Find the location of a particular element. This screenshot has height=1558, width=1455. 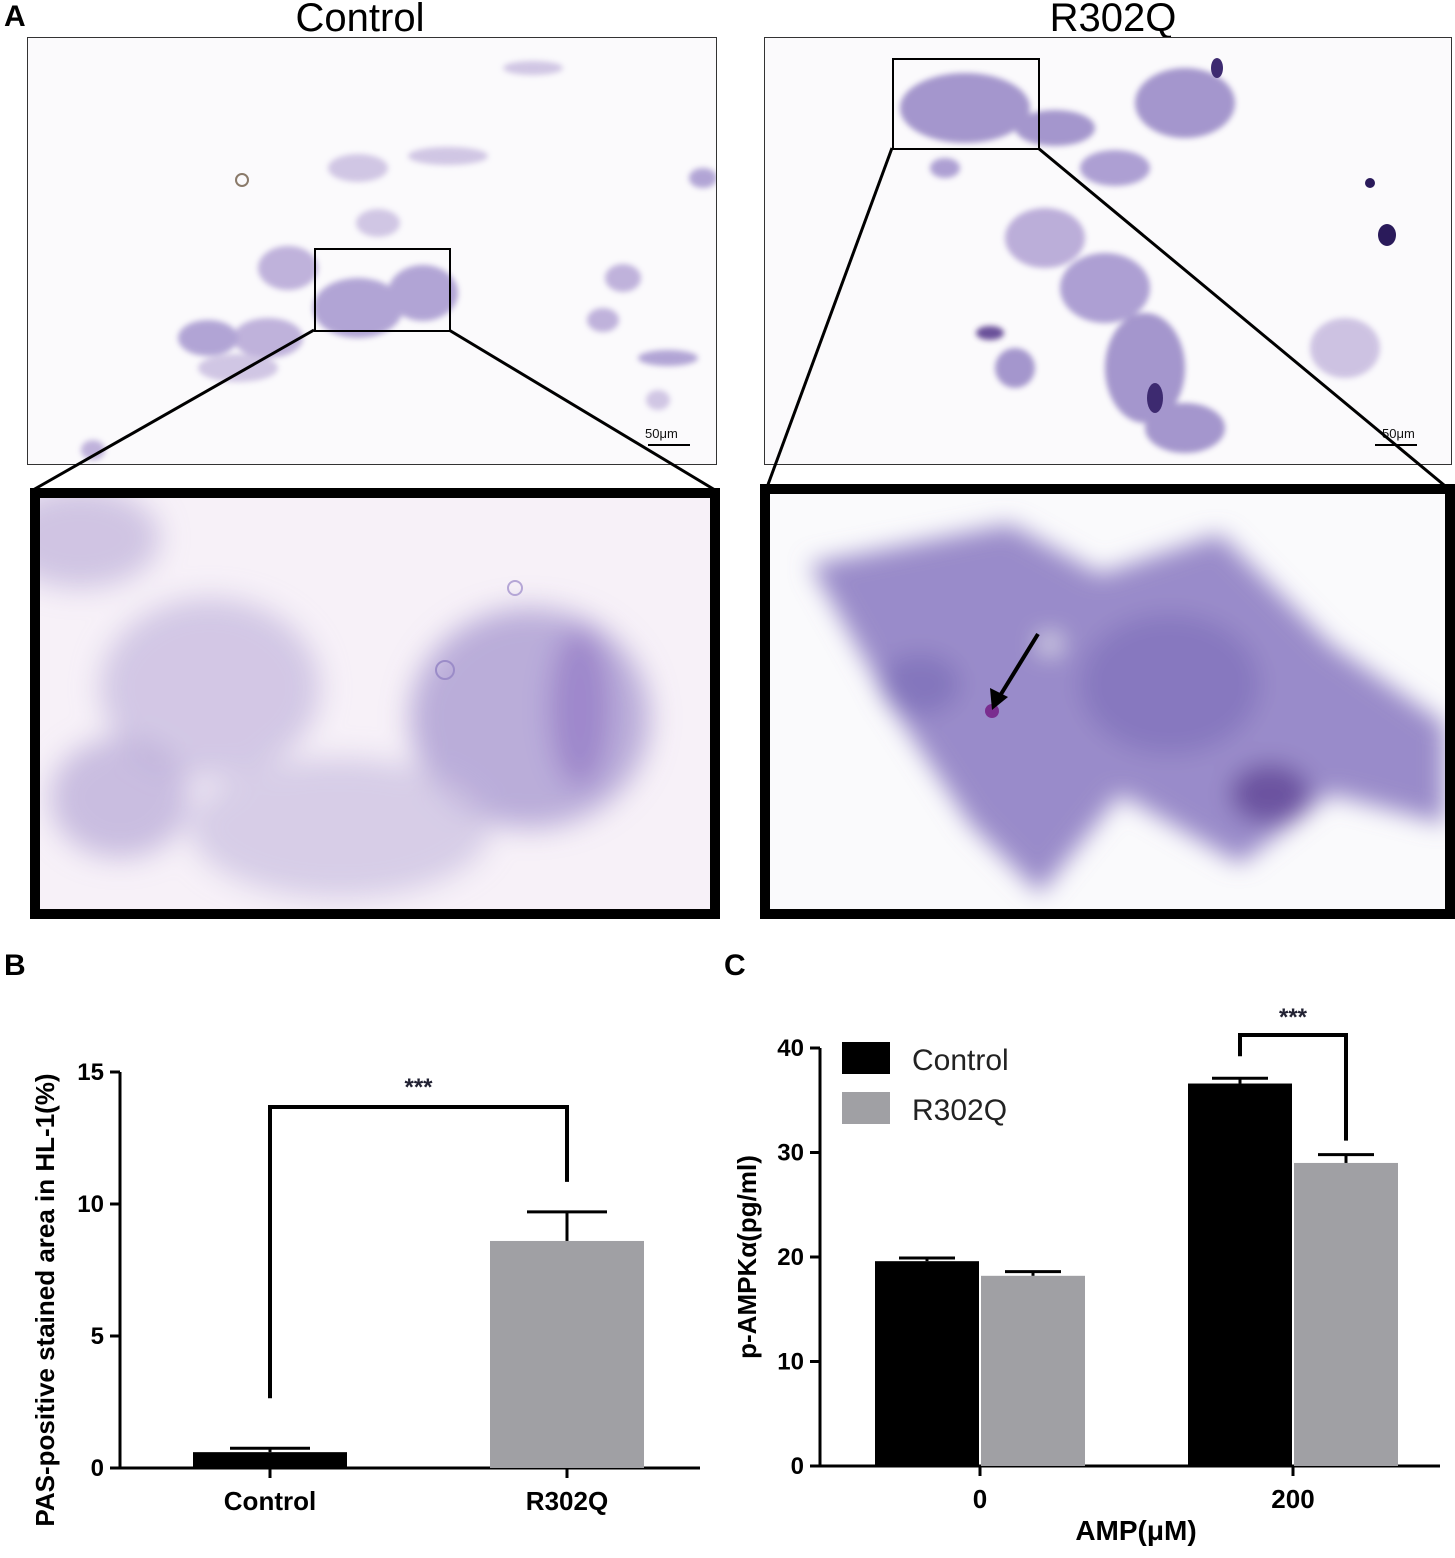

x-tick-label: R302Q is located at coordinates (567, 1501).